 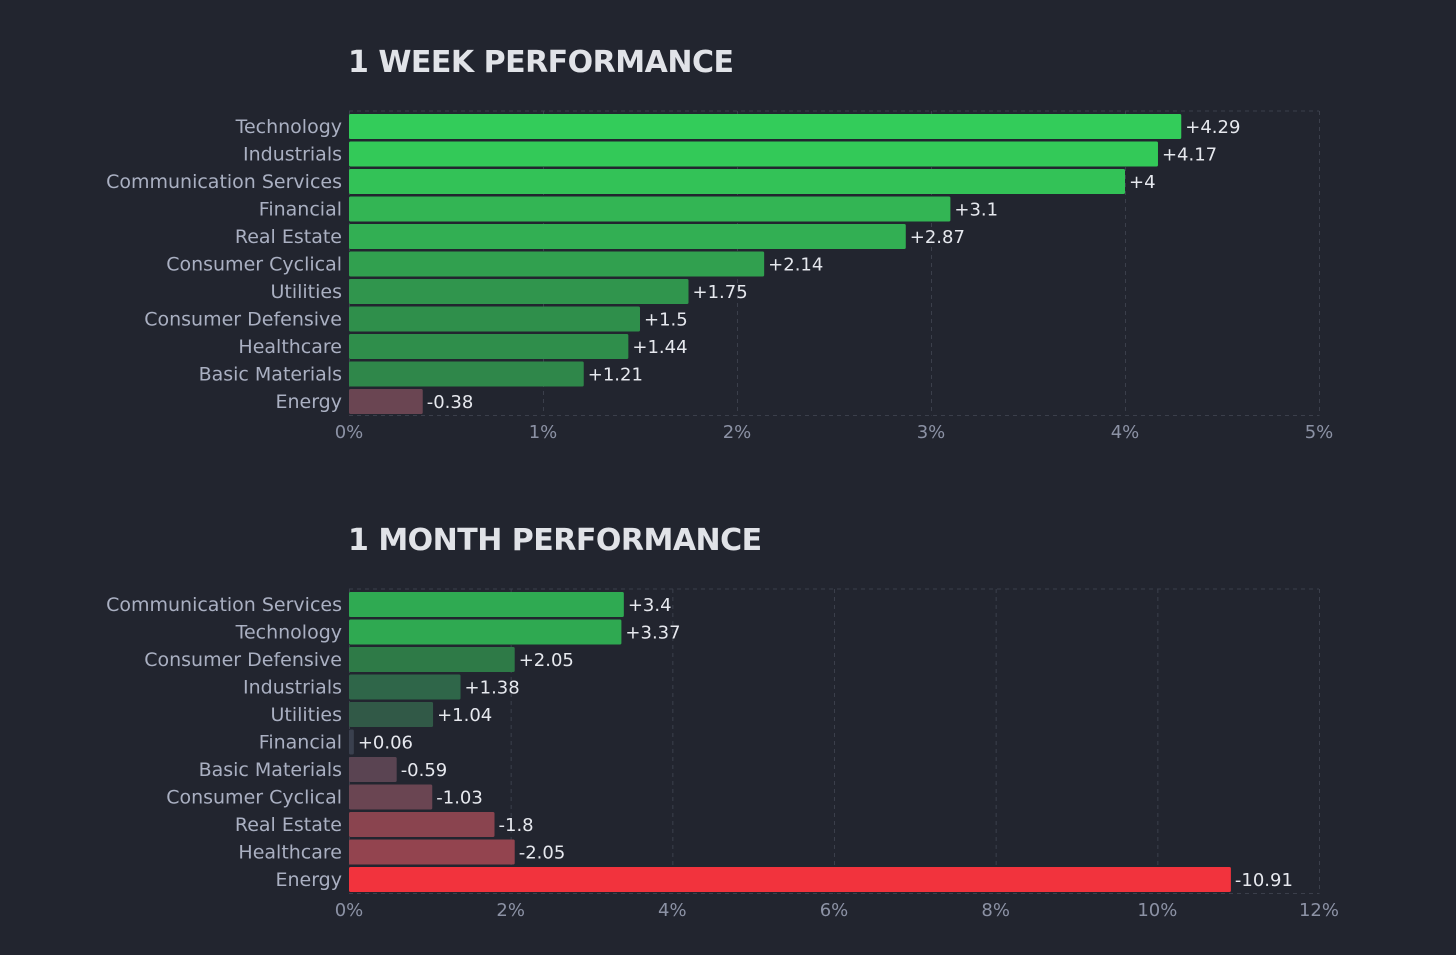 What do you see at coordinates (516, 825) in the screenshot?
I see `value-label: -1.8` at bounding box center [516, 825].